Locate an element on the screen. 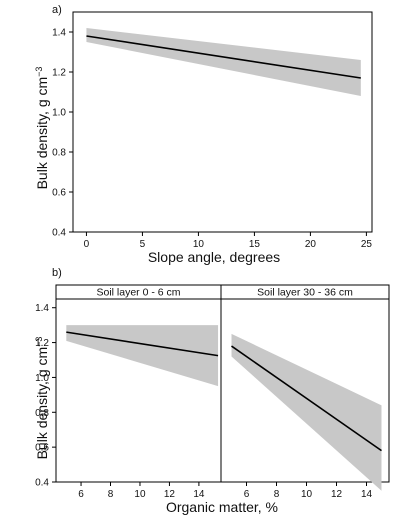 This screenshot has width=400, height=519. panel-a-y-tick-label: 0.8 is located at coordinates (59, 153).